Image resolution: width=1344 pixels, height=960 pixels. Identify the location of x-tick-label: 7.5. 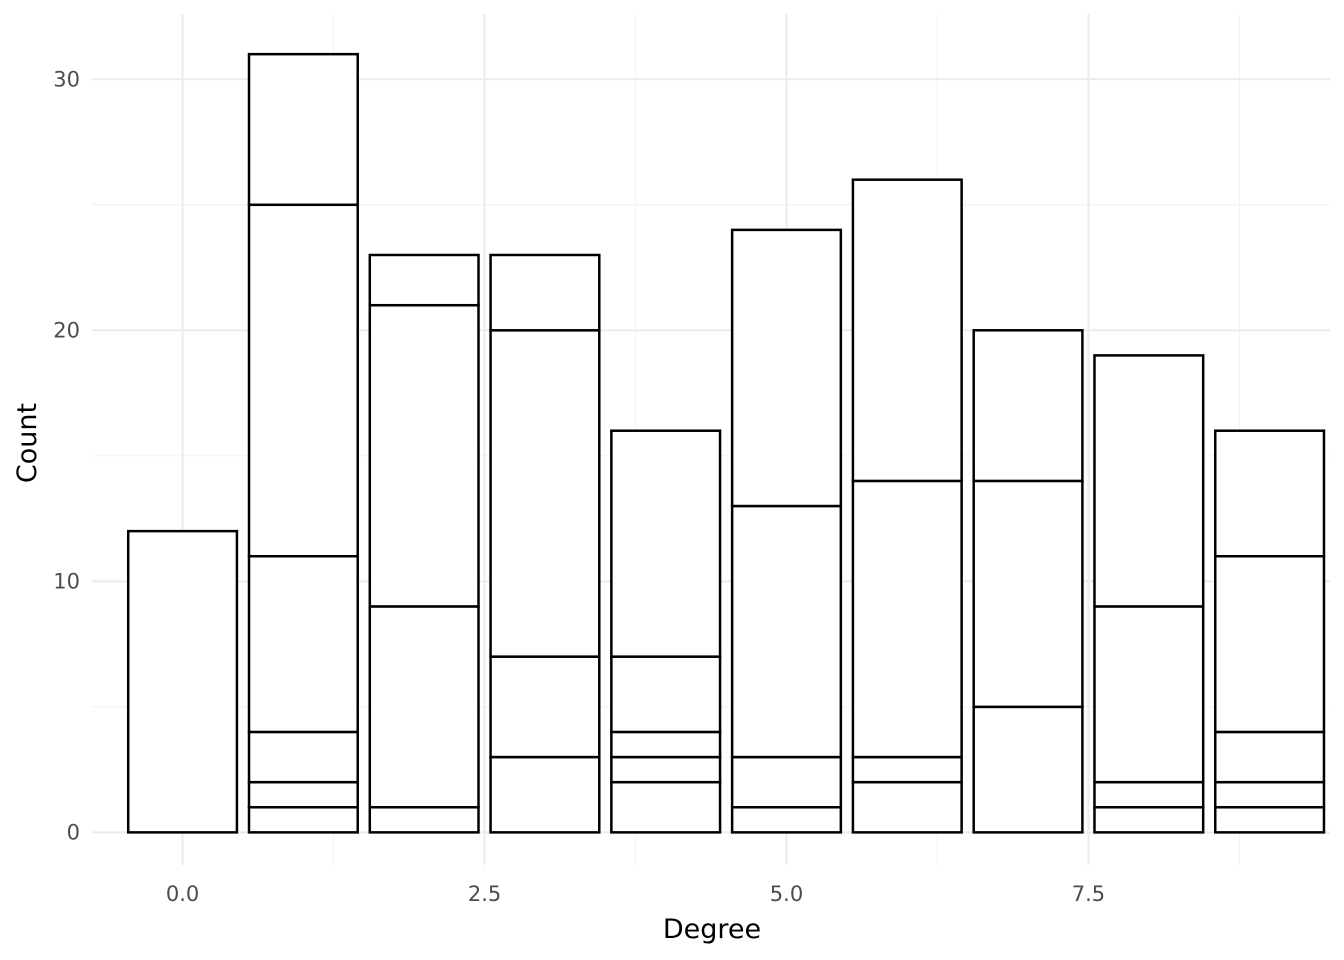
(1088, 894).